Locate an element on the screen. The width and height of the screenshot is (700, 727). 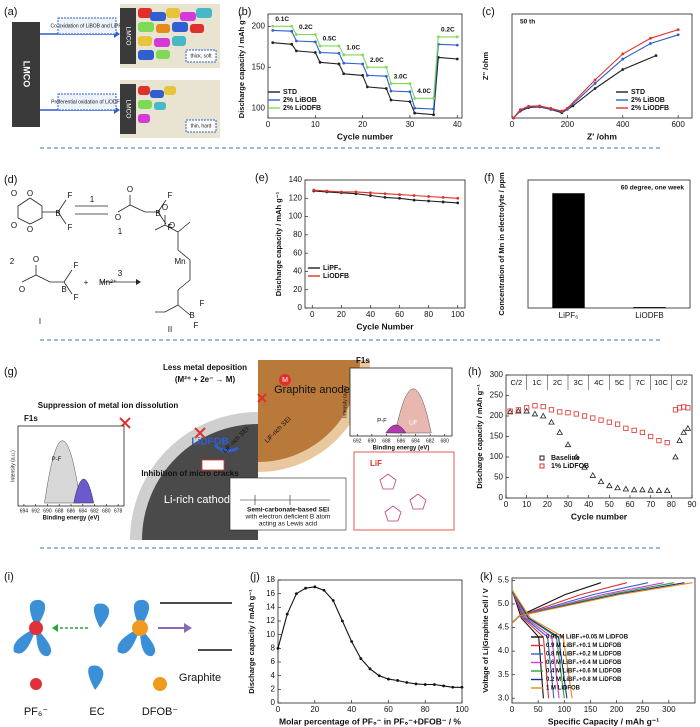
peak is located at coordinates (413, 411).